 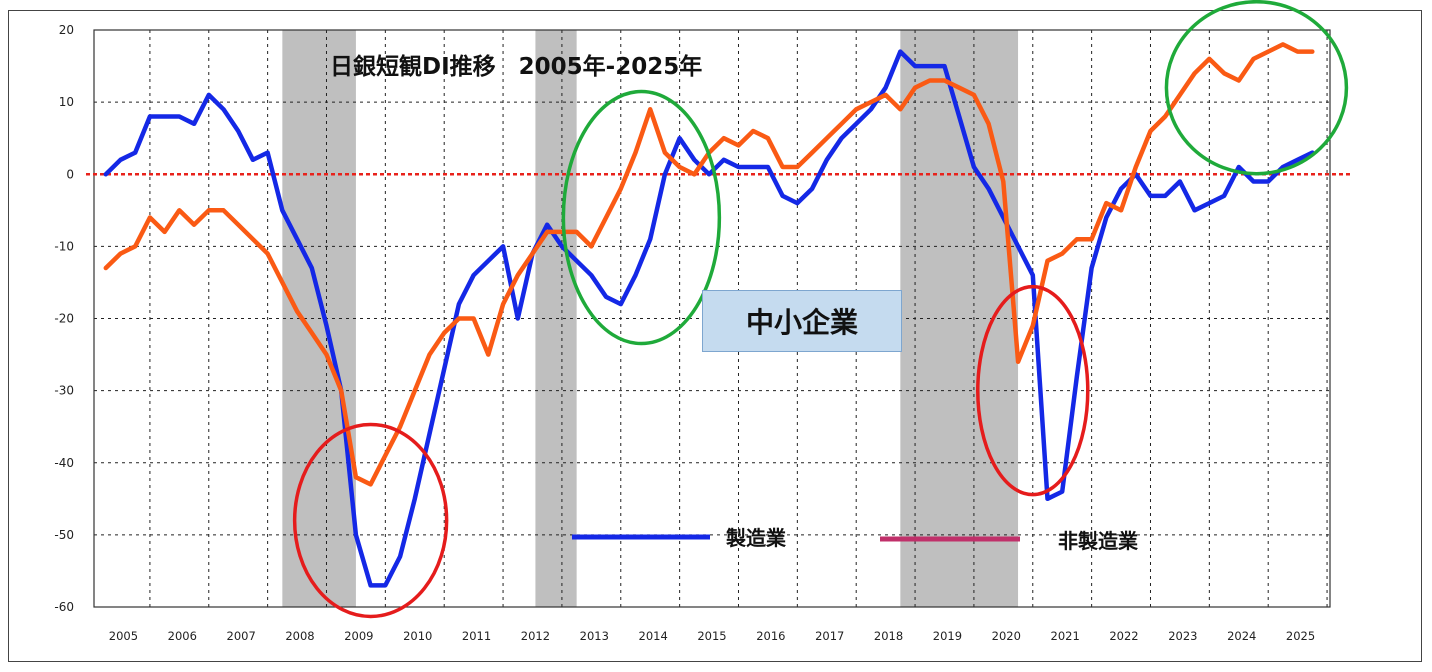 I want to click on legend-label-manufacturing: 製造業, so click(x=756, y=538).